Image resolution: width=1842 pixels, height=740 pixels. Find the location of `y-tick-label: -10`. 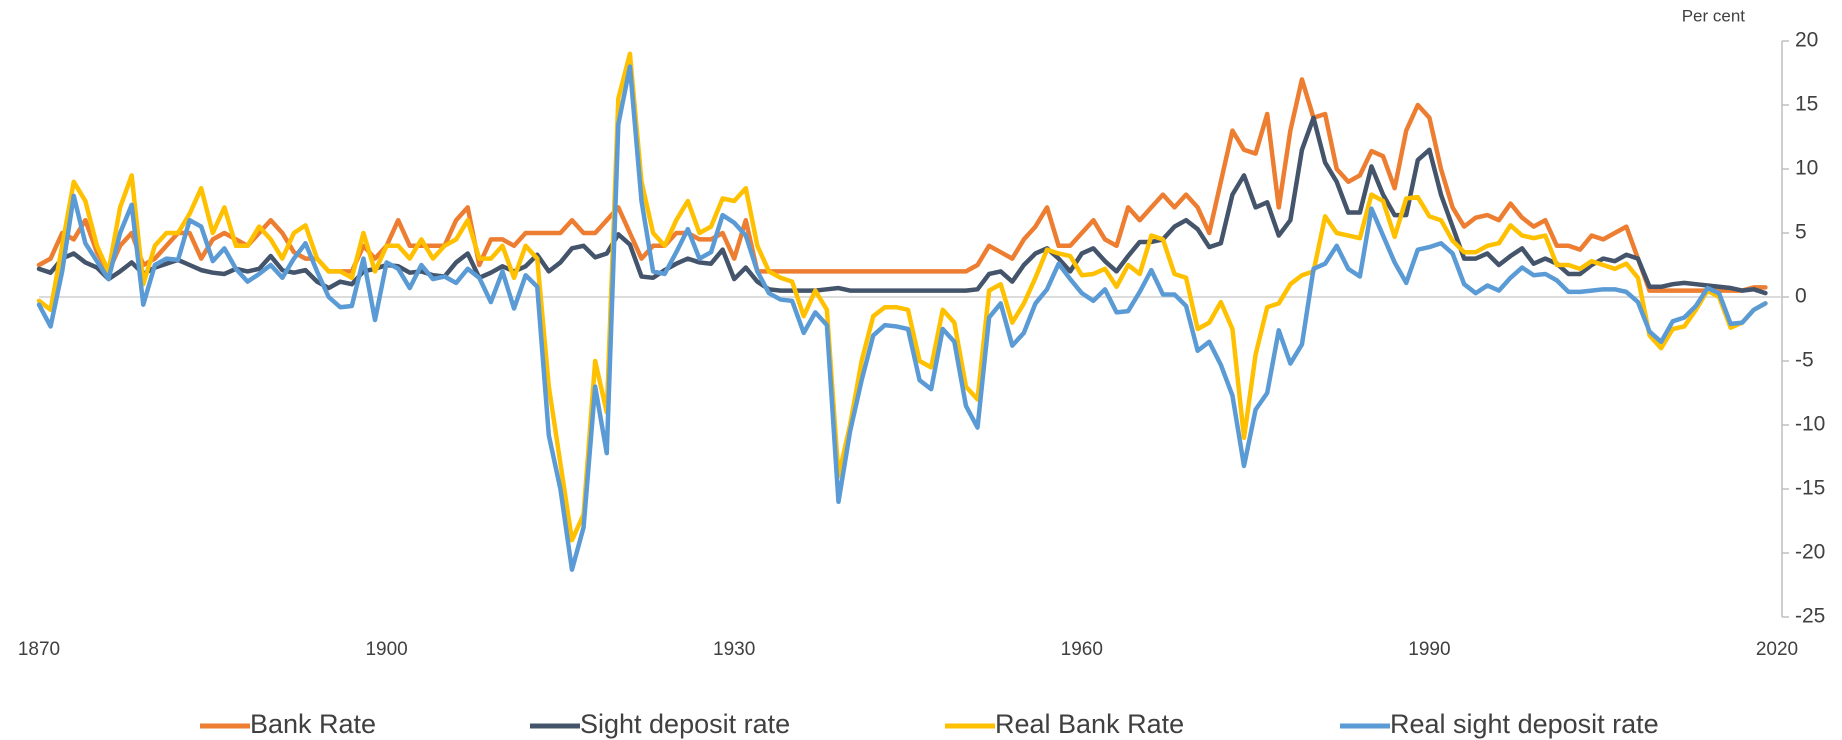

y-tick-label: -10 is located at coordinates (1810, 424).